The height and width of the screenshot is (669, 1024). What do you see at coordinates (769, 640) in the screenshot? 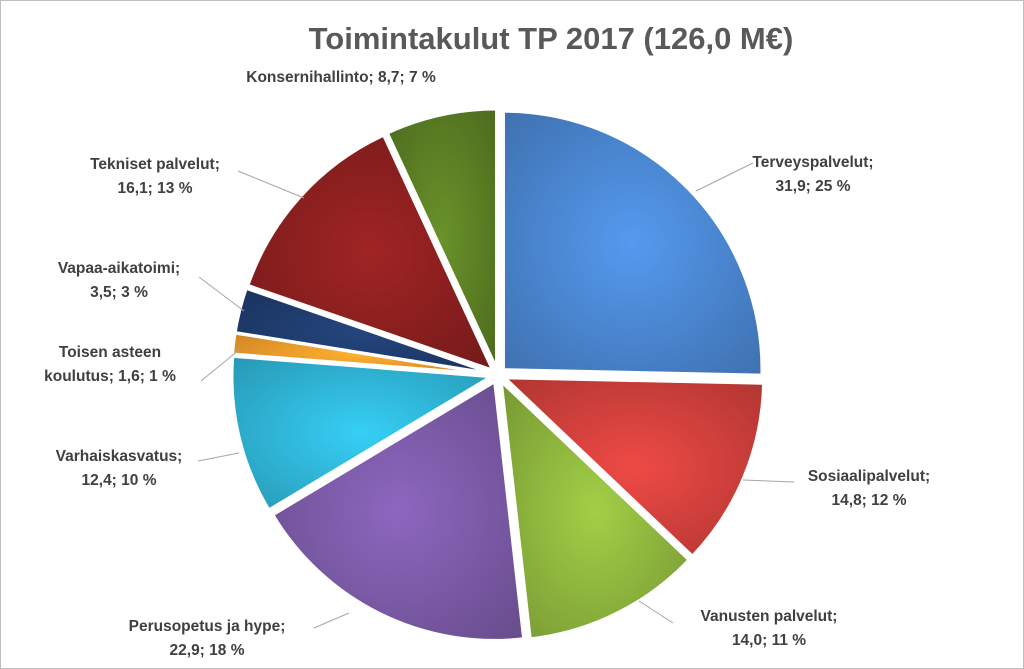
I see `data-label-line: 14,0; 11 %` at bounding box center [769, 640].